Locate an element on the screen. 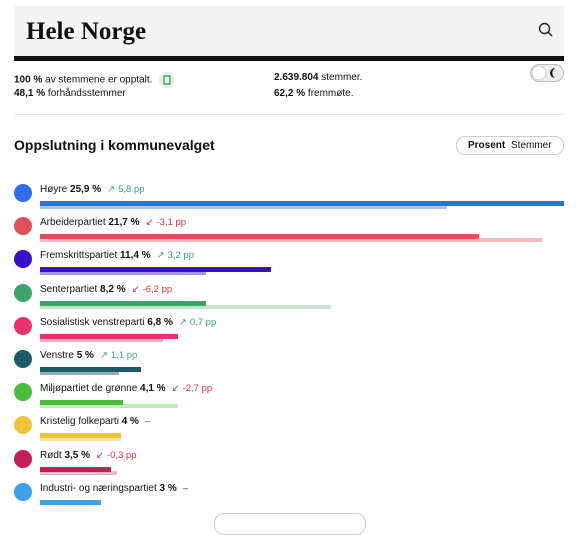  party-name: Kristelig folkeparti is located at coordinates (79, 422).